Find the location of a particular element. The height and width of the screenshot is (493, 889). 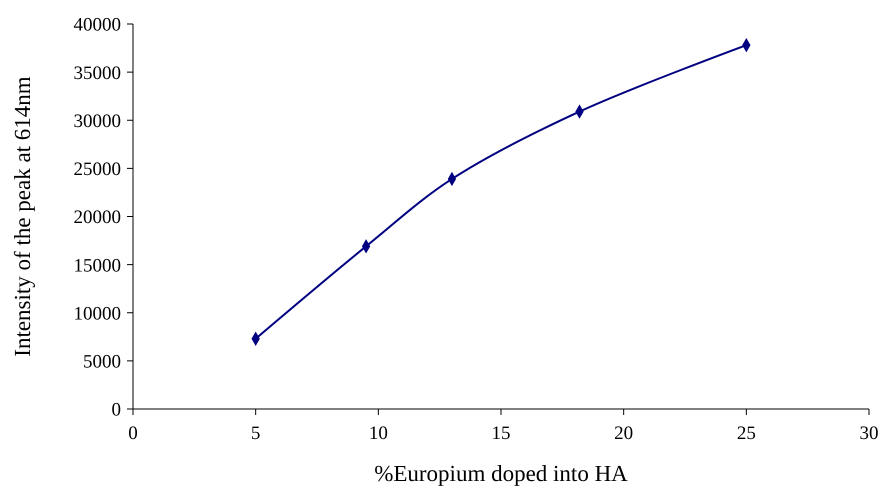

x-tick-label: 10 is located at coordinates (378, 433).